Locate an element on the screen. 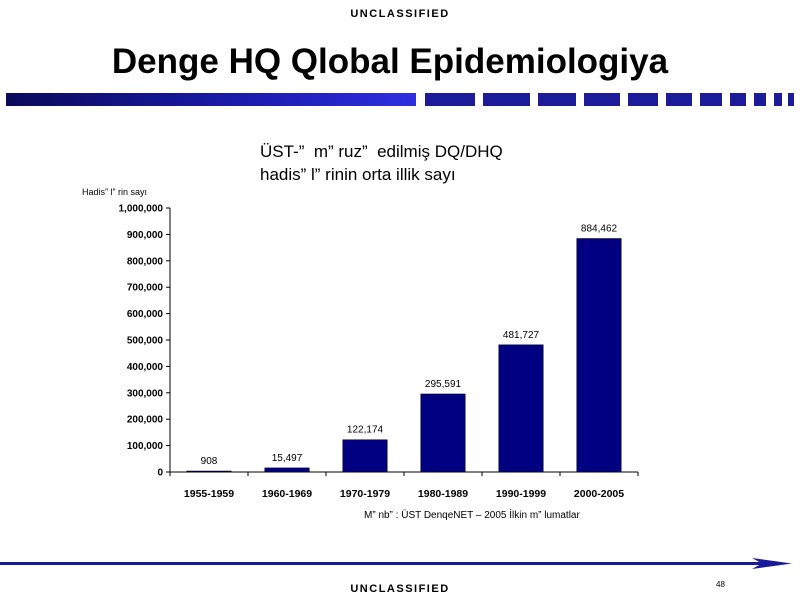  y-tick-label: 300,000 is located at coordinates (145, 393).